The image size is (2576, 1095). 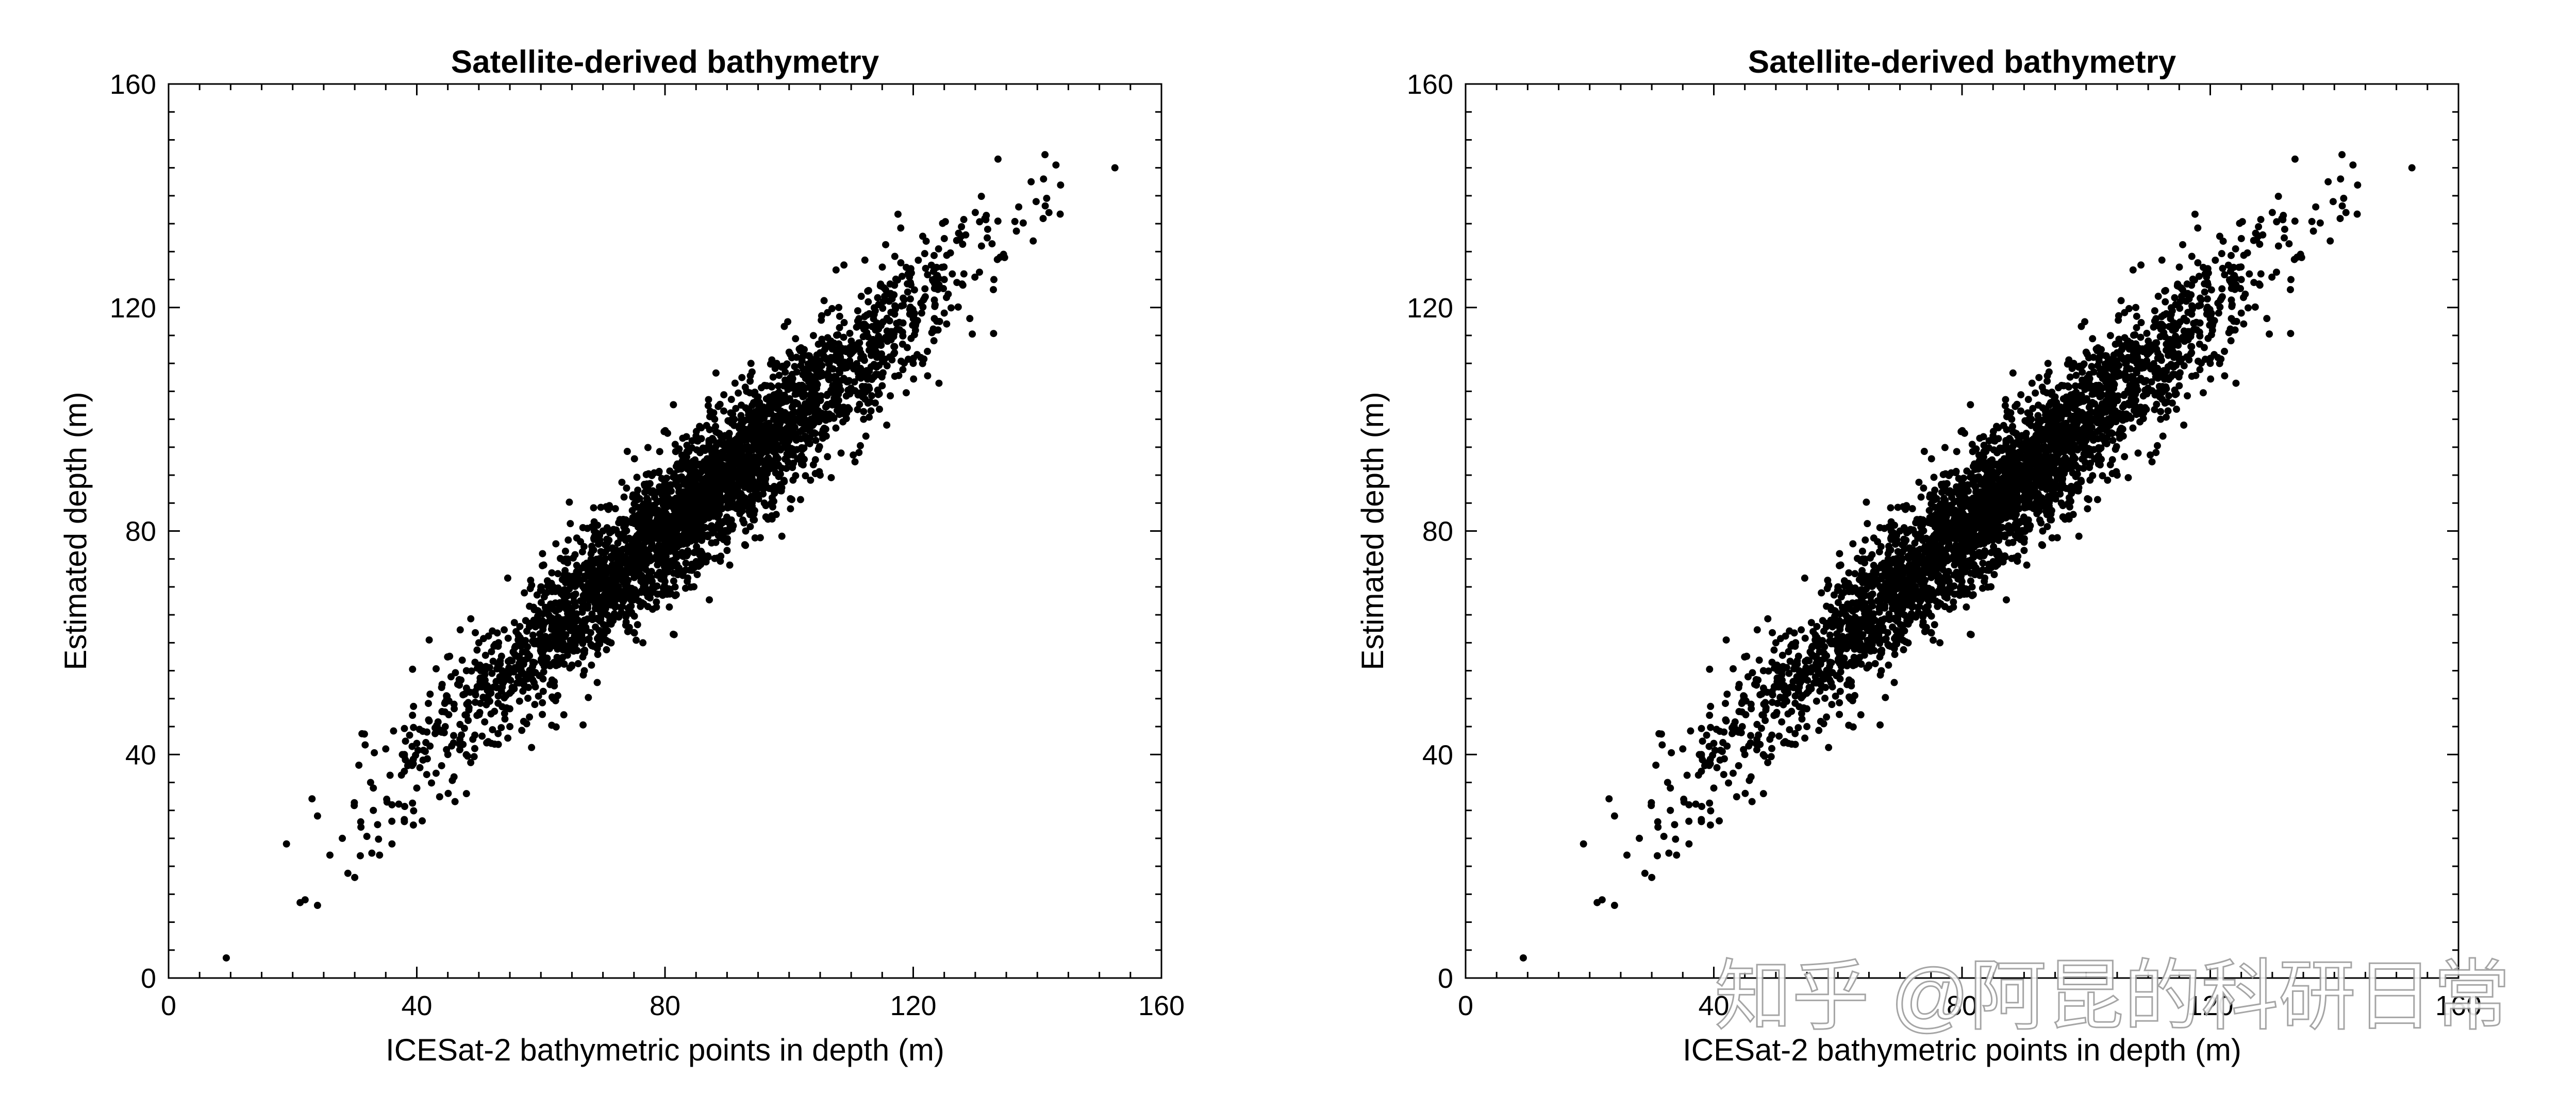 I want to click on x-tick-label: 80, so click(x=1962, y=1005).